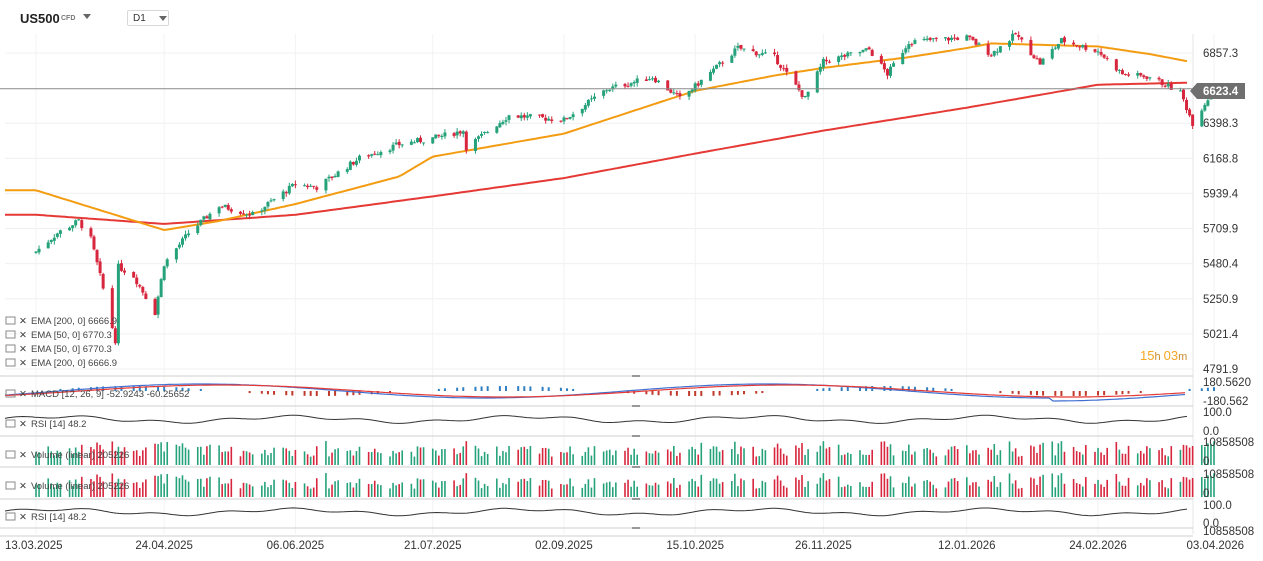  I want to click on rsi-line, so click(596, 419).